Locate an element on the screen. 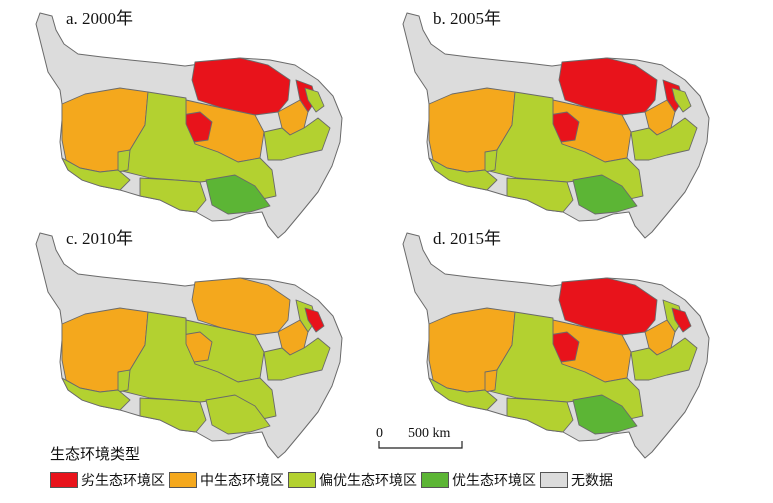 The width and height of the screenshot is (773, 503). legend-title: 生态环境类型 is located at coordinates (95, 454).